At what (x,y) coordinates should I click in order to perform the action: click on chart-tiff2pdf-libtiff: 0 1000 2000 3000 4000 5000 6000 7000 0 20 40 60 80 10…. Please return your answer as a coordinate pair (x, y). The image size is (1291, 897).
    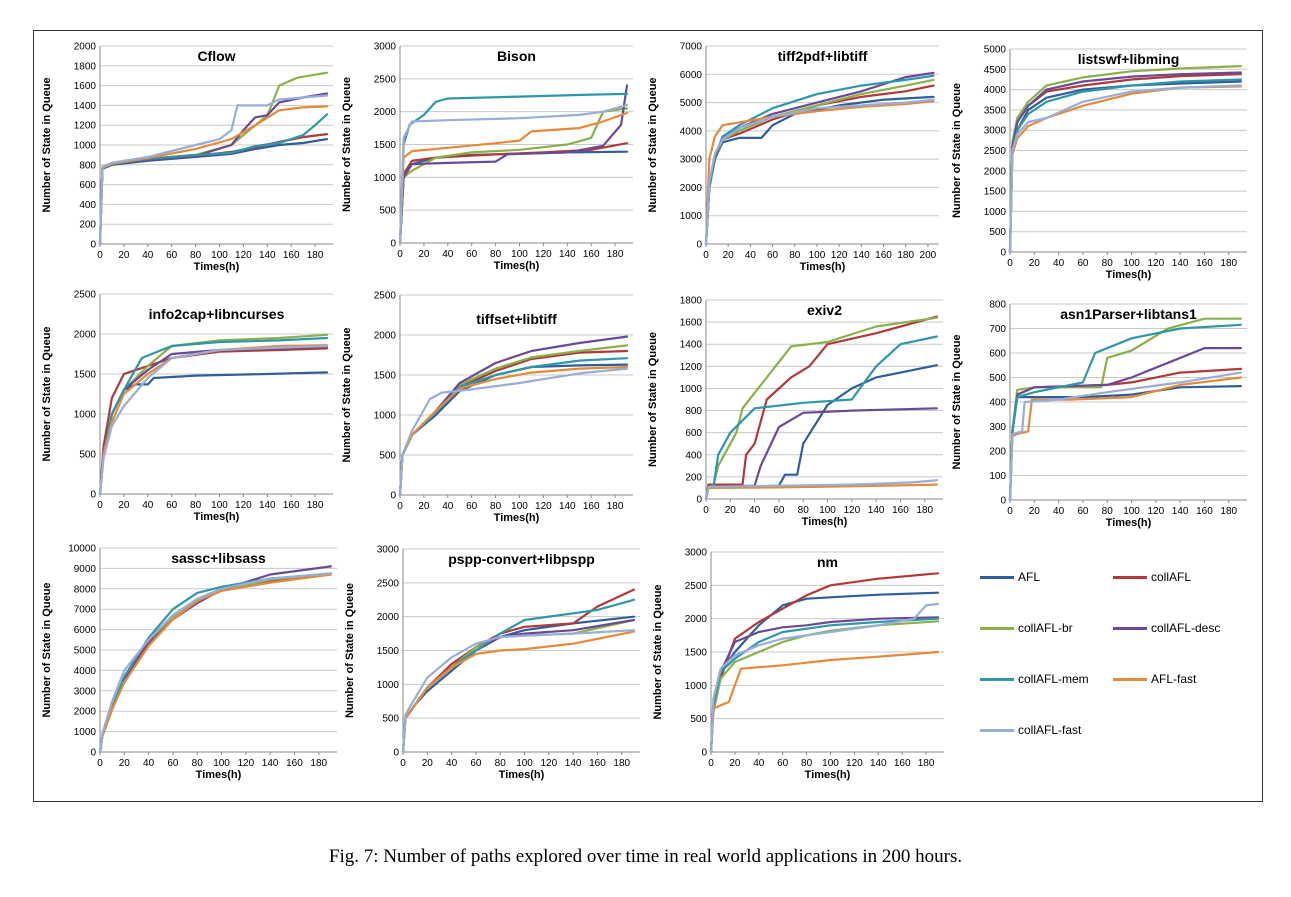
    Looking at the image, I should click on (793, 157).